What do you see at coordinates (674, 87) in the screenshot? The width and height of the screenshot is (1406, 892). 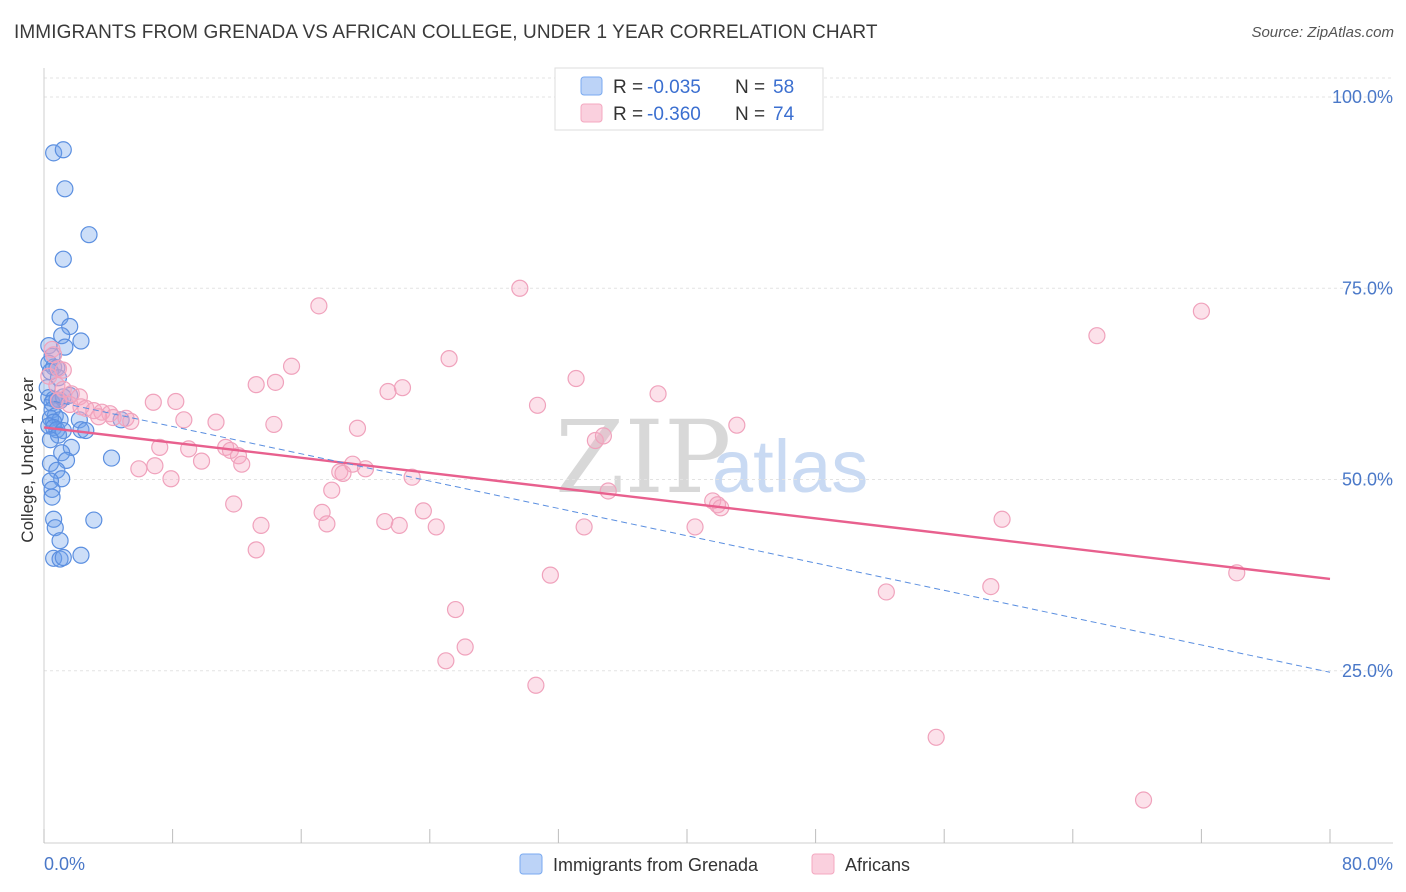 I see `stats-legend-r-grenada: -0.035` at bounding box center [674, 87].